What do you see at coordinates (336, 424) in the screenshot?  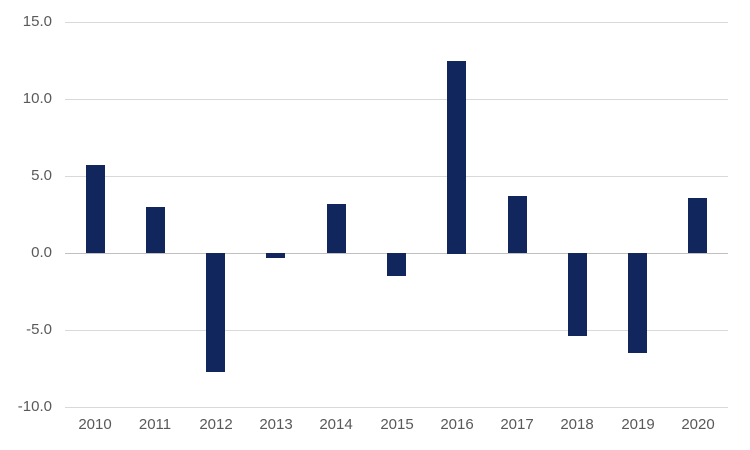 I see `x-tick-label: 2014` at bounding box center [336, 424].